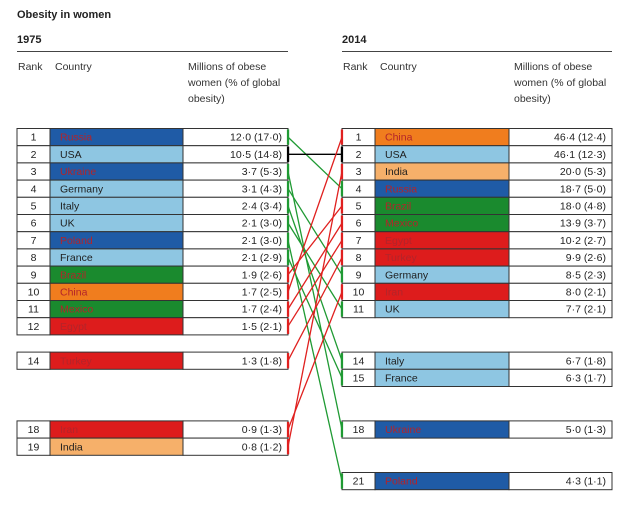  I want to click on table-row-2014-ukraine: 18 Ukraine 5·0 (1·3), so click(477, 429).